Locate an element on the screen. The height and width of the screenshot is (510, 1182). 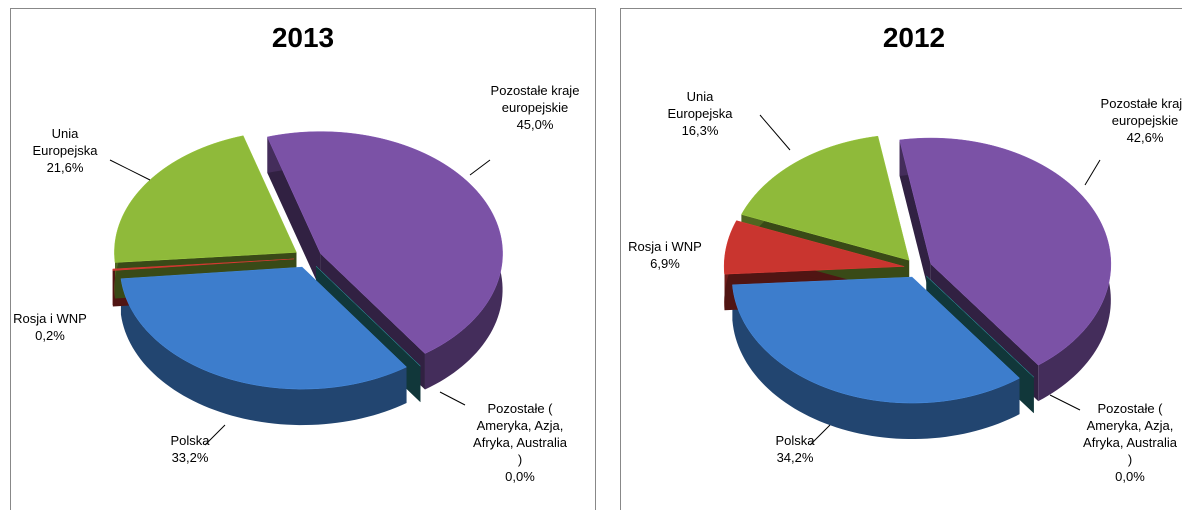
slice-label: Pozostałe kraje europejskie 45,0% is located at coordinates (535, 107).